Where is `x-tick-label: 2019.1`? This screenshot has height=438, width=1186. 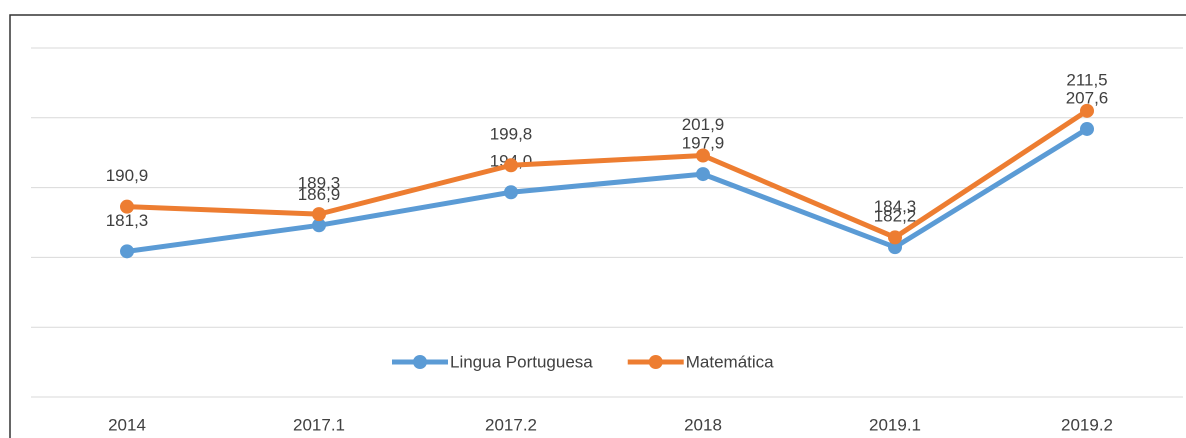
x-tick-label: 2019.1 is located at coordinates (895, 424).